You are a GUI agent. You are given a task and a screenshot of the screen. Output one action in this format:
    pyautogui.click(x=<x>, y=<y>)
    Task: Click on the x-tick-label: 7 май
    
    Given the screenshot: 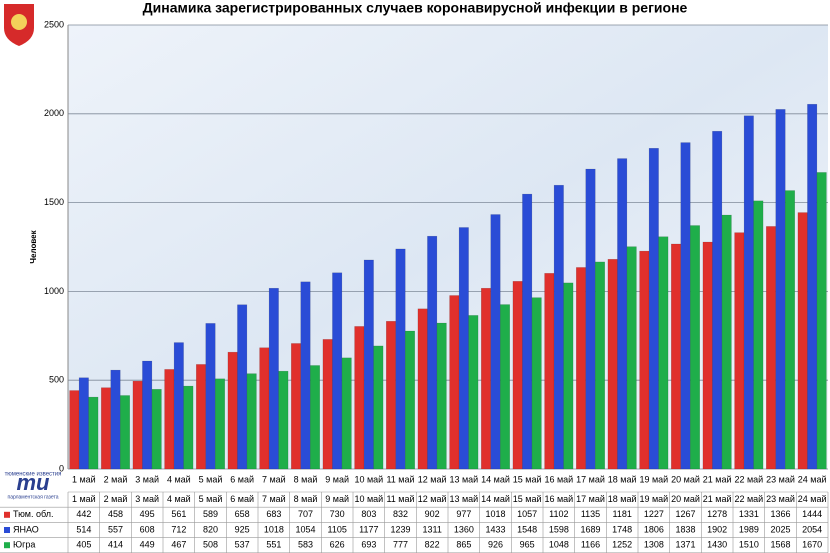 What is the action you would take?
    pyautogui.click(x=274, y=479)
    